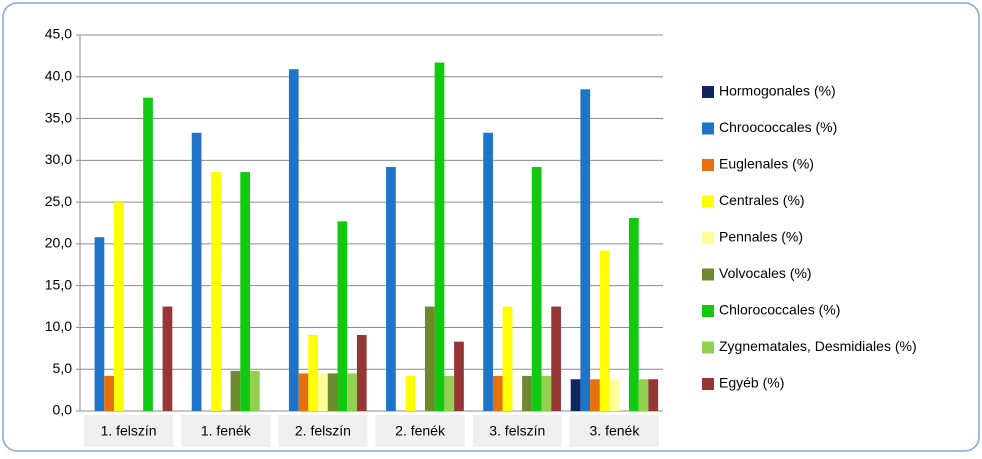 The width and height of the screenshot is (982, 459). What do you see at coordinates (766, 164) in the screenshot?
I see `legend-label: Euglenales (%)` at bounding box center [766, 164].